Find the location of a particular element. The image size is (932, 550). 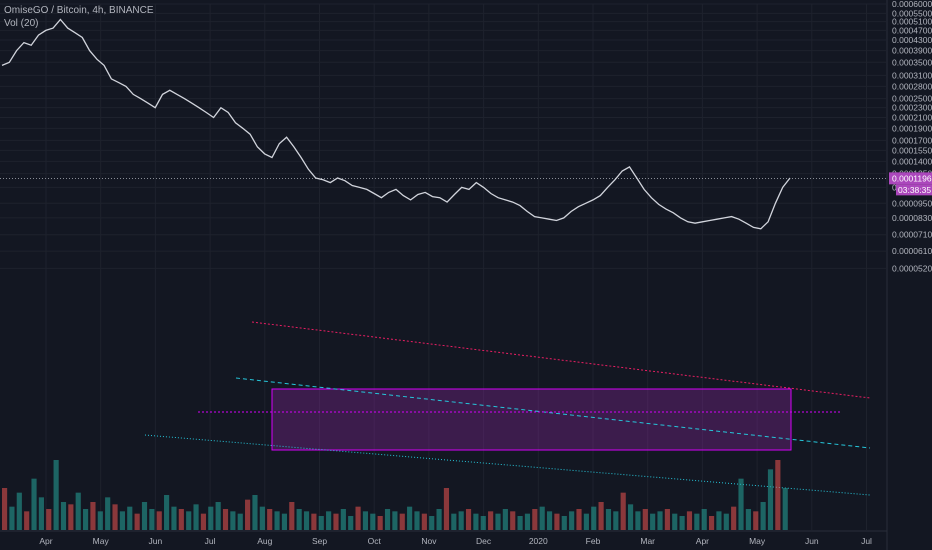

middle-trendline is located at coordinates (553, 413).